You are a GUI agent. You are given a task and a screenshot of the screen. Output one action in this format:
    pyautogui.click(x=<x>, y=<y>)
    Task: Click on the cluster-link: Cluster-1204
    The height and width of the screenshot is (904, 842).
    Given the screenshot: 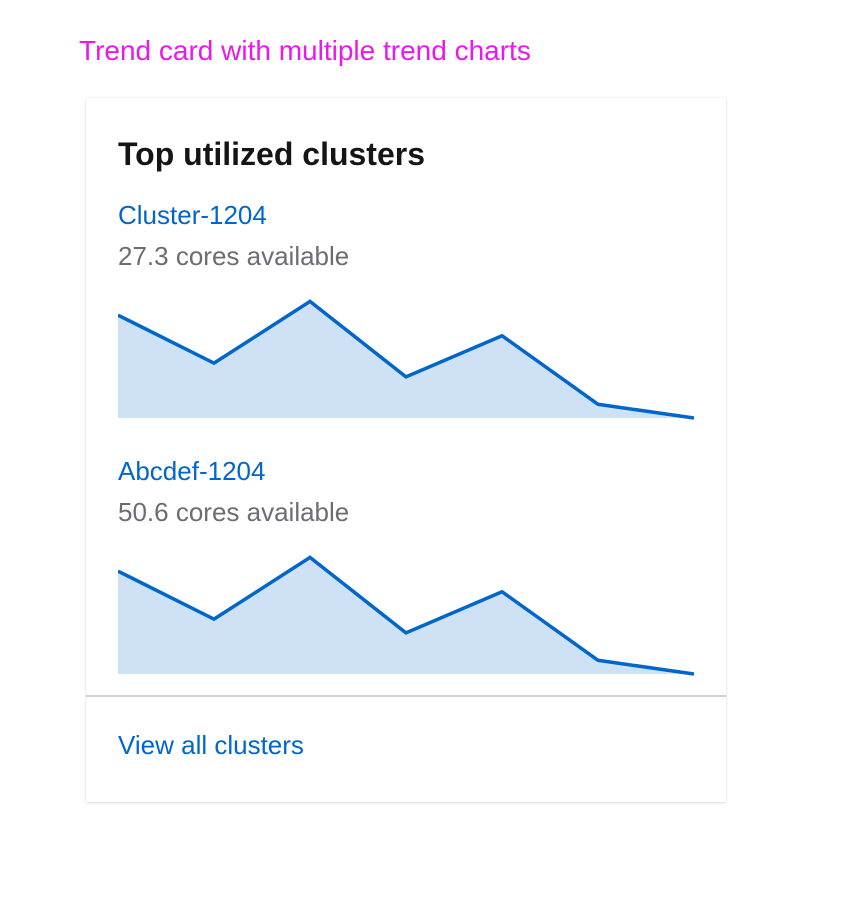 What is the action you would take?
    pyautogui.click(x=192, y=215)
    